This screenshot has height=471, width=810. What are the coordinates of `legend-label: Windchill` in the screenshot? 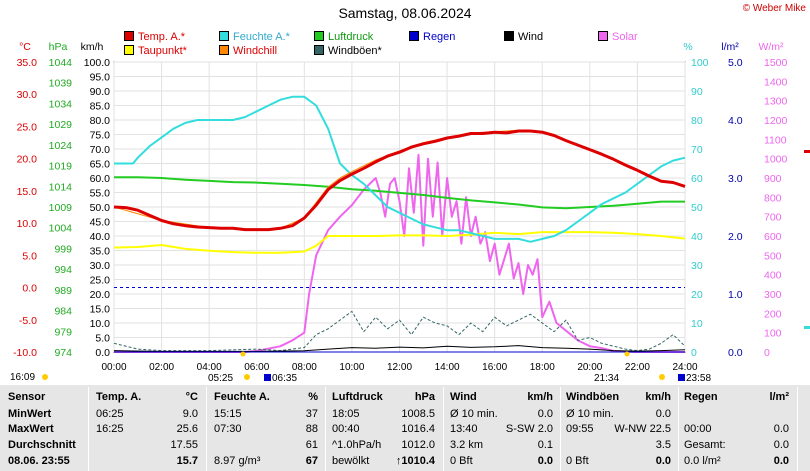 It's located at (255, 51).